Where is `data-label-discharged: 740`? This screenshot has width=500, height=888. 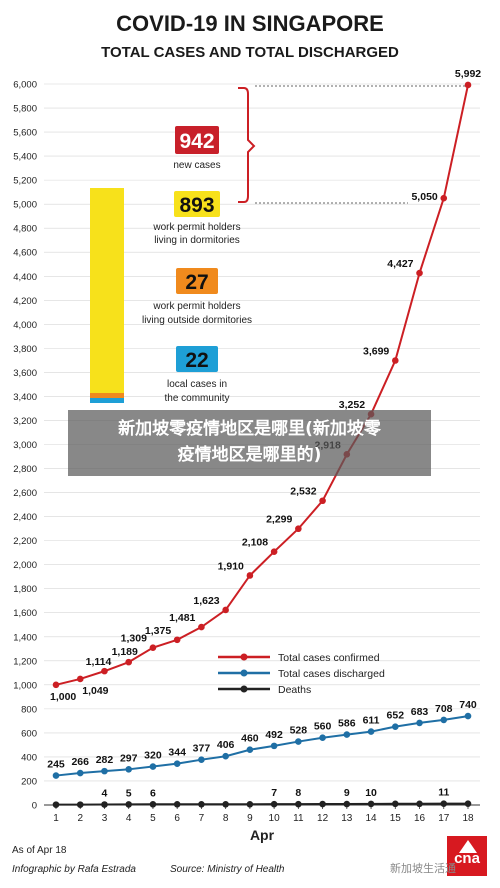
data-label-discharged: 740 is located at coordinates (468, 705).